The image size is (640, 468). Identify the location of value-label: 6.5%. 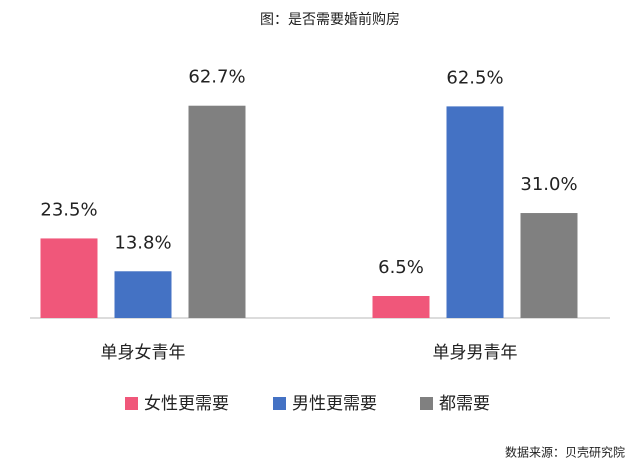
(401, 267).